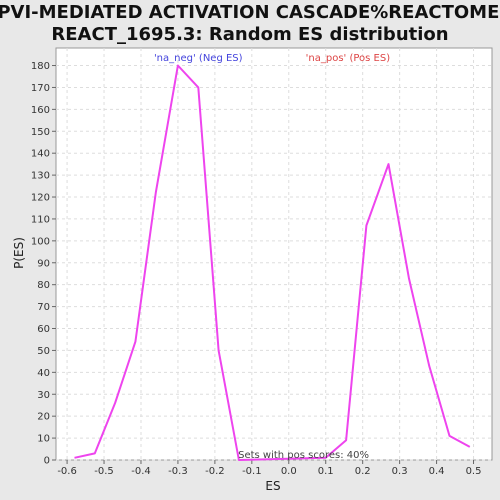  I want to click on y-tick-label-11: 110, so click(40, 219).